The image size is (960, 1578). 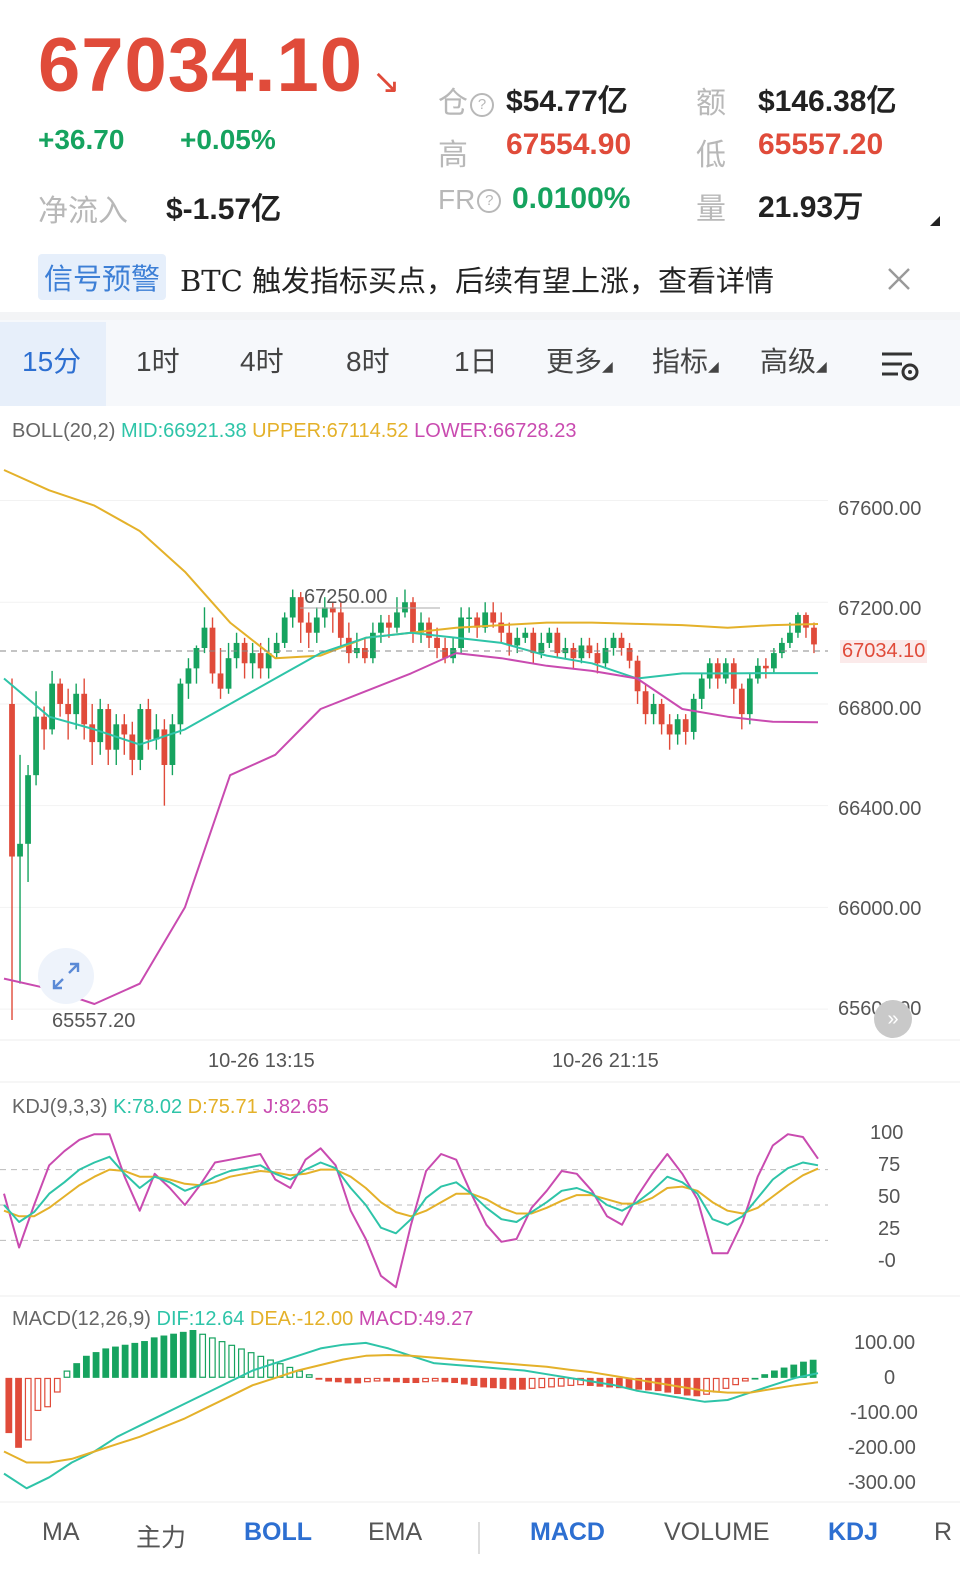 What do you see at coordinates (943, 1532) in the screenshot?
I see `indicator-tab-r: R` at bounding box center [943, 1532].